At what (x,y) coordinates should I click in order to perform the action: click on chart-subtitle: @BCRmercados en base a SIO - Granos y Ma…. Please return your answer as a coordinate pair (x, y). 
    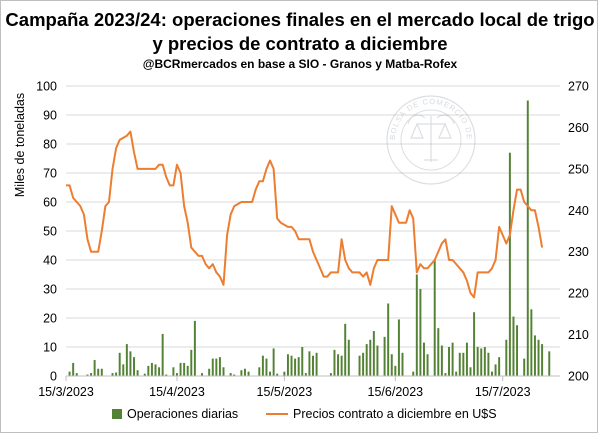
    Looking at the image, I should click on (300, 64).